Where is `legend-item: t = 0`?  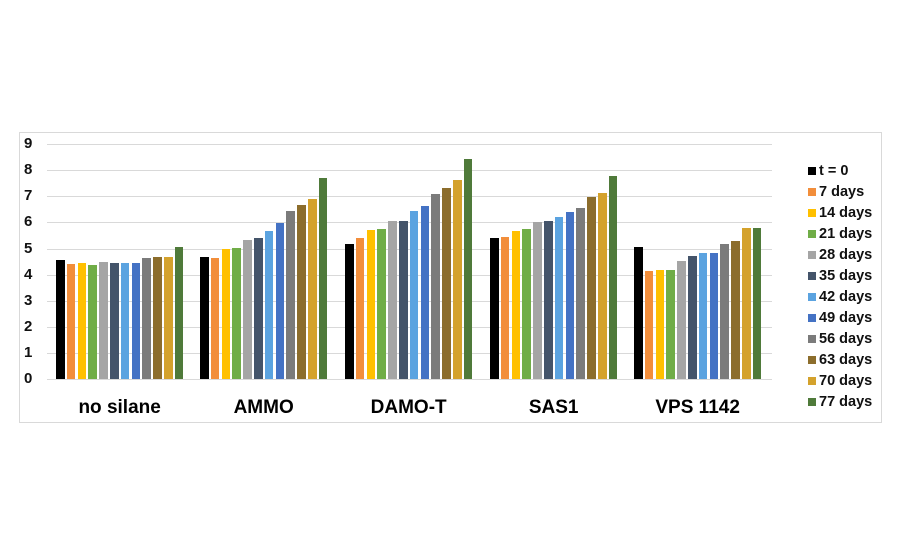
legend-item: t = 0 is located at coordinates (840, 170).